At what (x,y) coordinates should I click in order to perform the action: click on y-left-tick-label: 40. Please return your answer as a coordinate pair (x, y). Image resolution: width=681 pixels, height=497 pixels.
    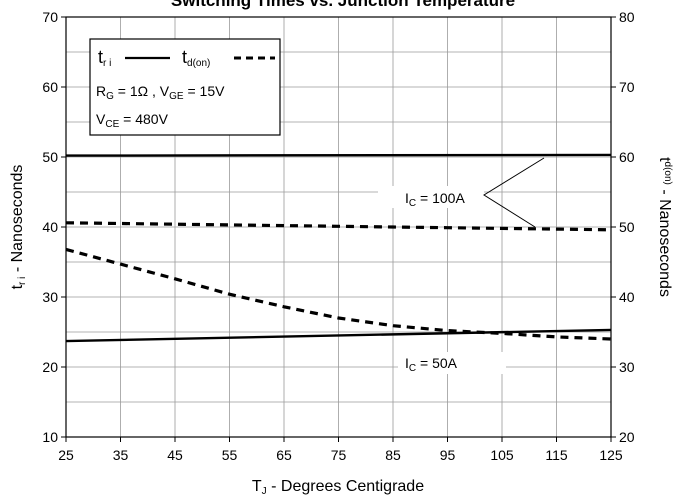
    Looking at the image, I should click on (50, 227).